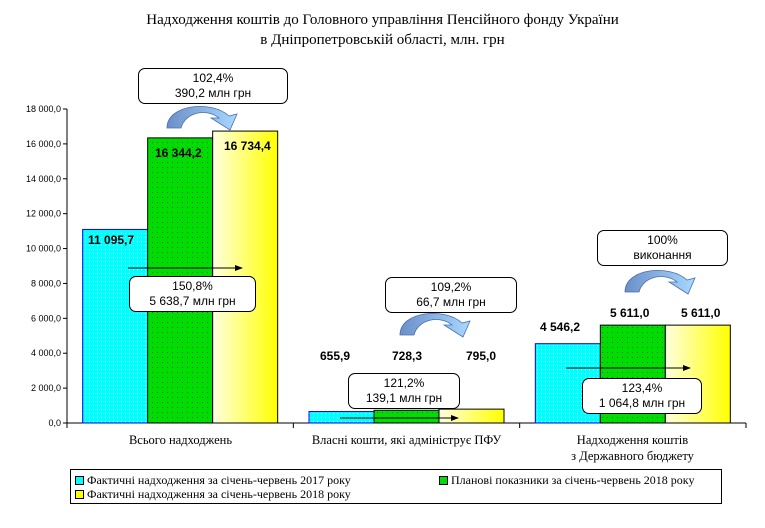 This screenshot has height=528, width=765. I want to click on annotation-callout-2: 109,2% 66,7 млн грн, so click(451, 295).